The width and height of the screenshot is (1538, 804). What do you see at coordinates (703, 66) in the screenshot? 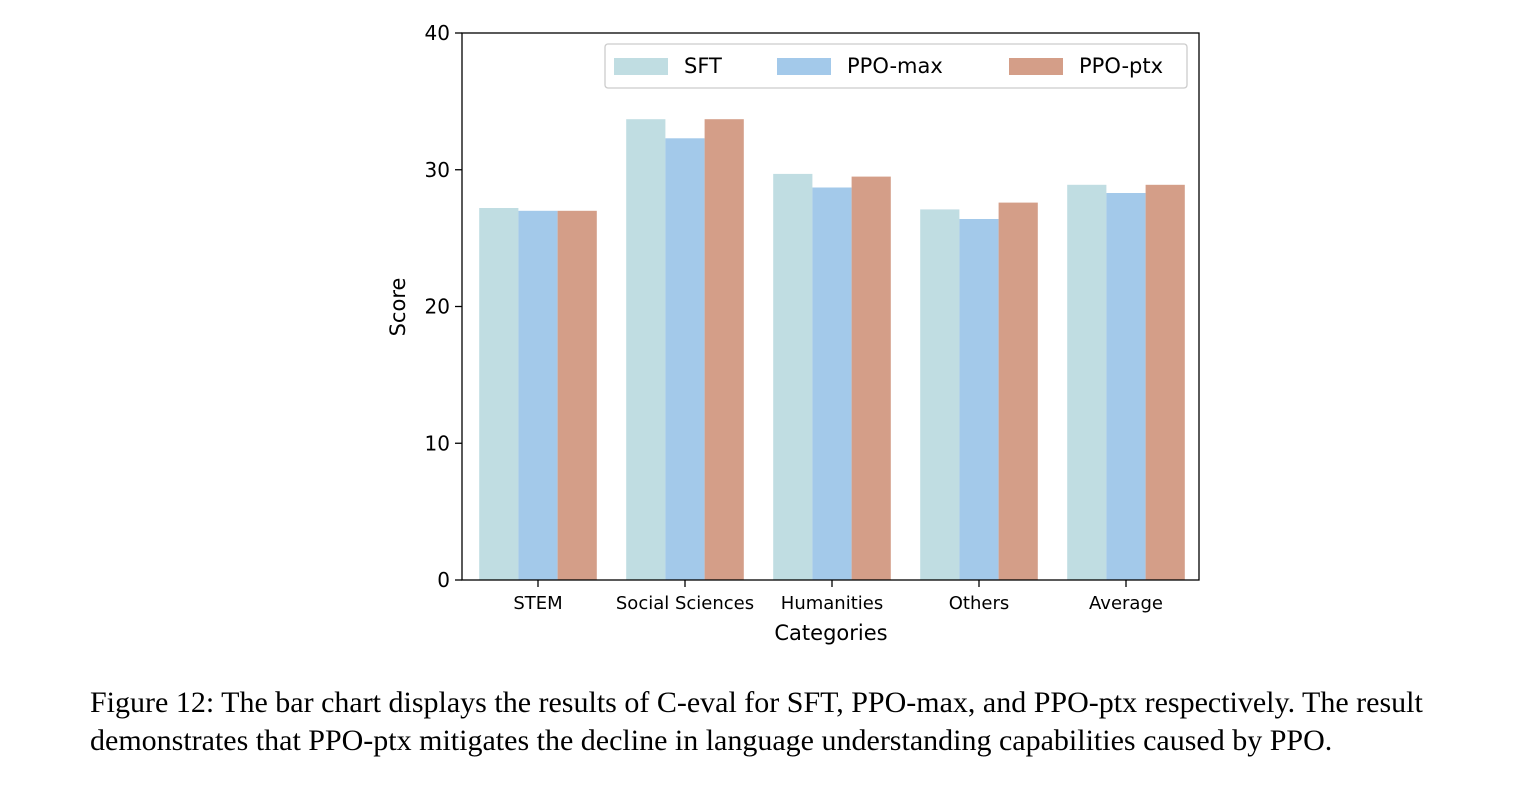
I see `legend-label-sft: SFT` at bounding box center [703, 66].